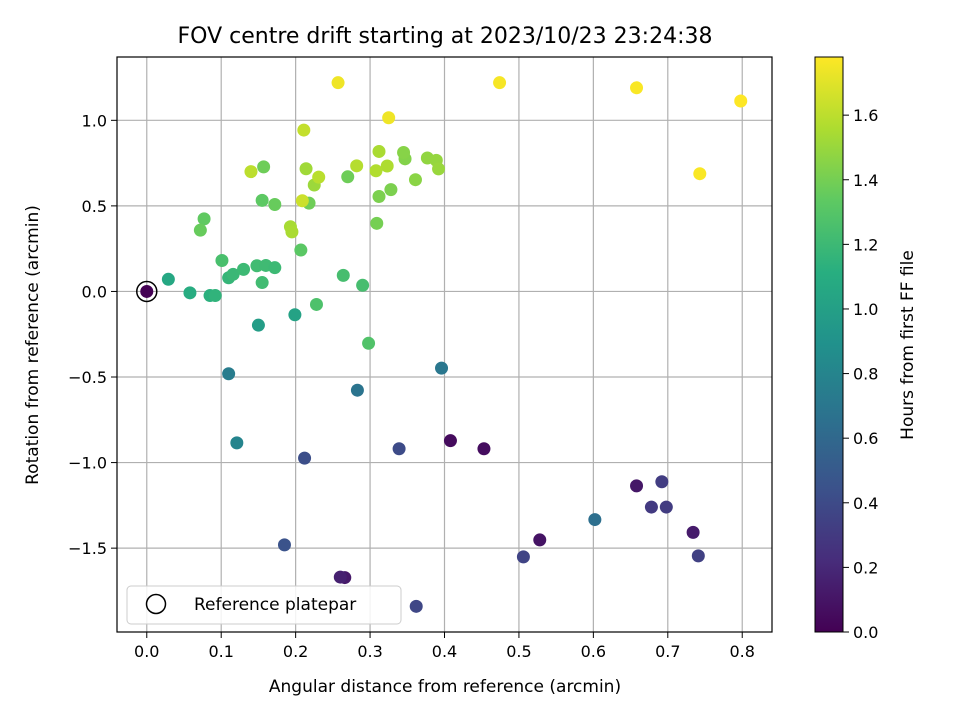  What do you see at coordinates (865, 567) in the screenshot?
I see `colorbar-tick-label: 0.2` at bounding box center [865, 567].